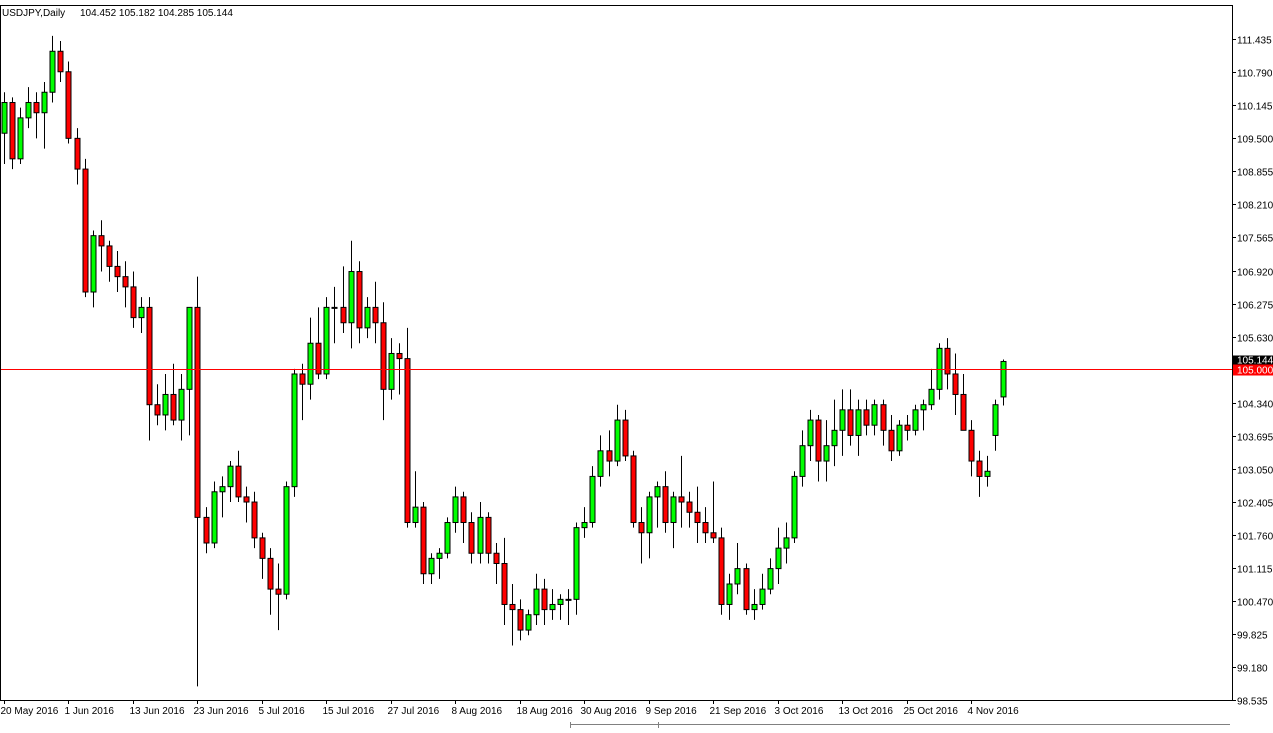  Describe the element at coordinates (30, 711) in the screenshot. I see `x-tick-label: 20 May 2016` at that location.